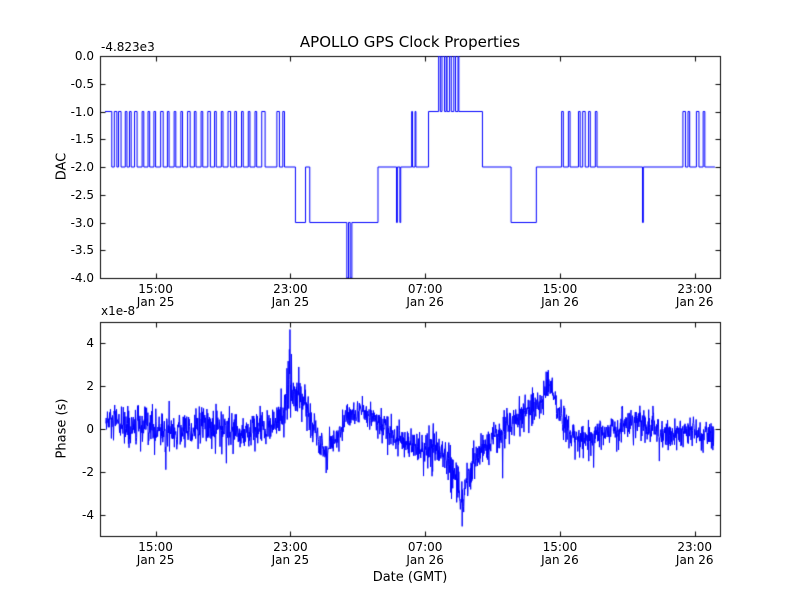 Image resolution: width=800 pixels, height=600 pixels. What do you see at coordinates (88, 514) in the screenshot?
I see `y-tick-label: -4` at bounding box center [88, 514].